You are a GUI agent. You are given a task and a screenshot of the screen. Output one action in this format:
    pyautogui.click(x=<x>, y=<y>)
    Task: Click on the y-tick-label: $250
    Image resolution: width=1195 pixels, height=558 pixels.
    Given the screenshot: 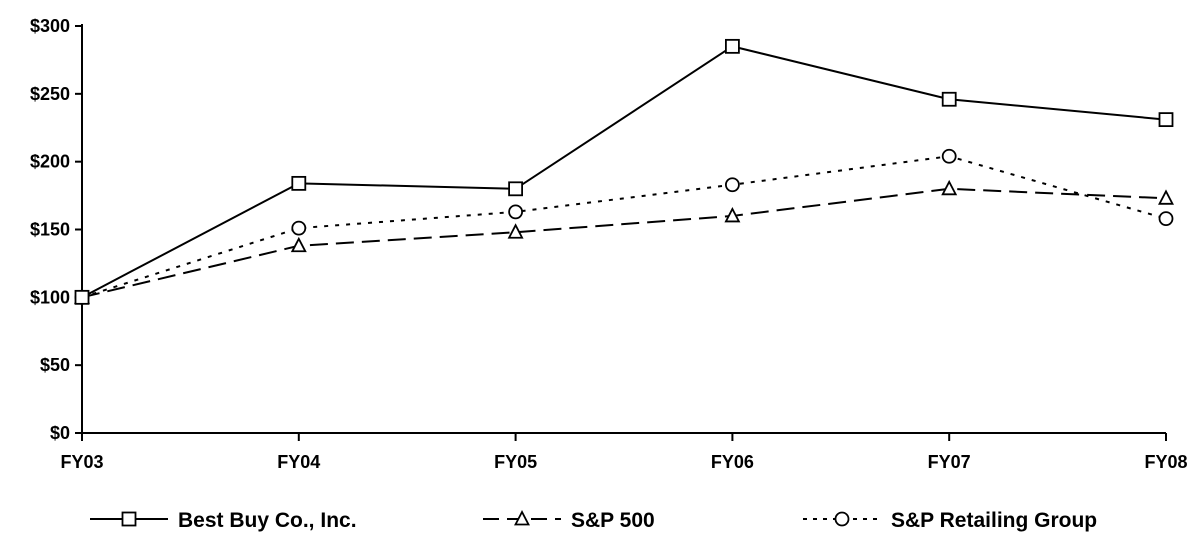 What is the action you would take?
    pyautogui.click(x=50, y=94)
    